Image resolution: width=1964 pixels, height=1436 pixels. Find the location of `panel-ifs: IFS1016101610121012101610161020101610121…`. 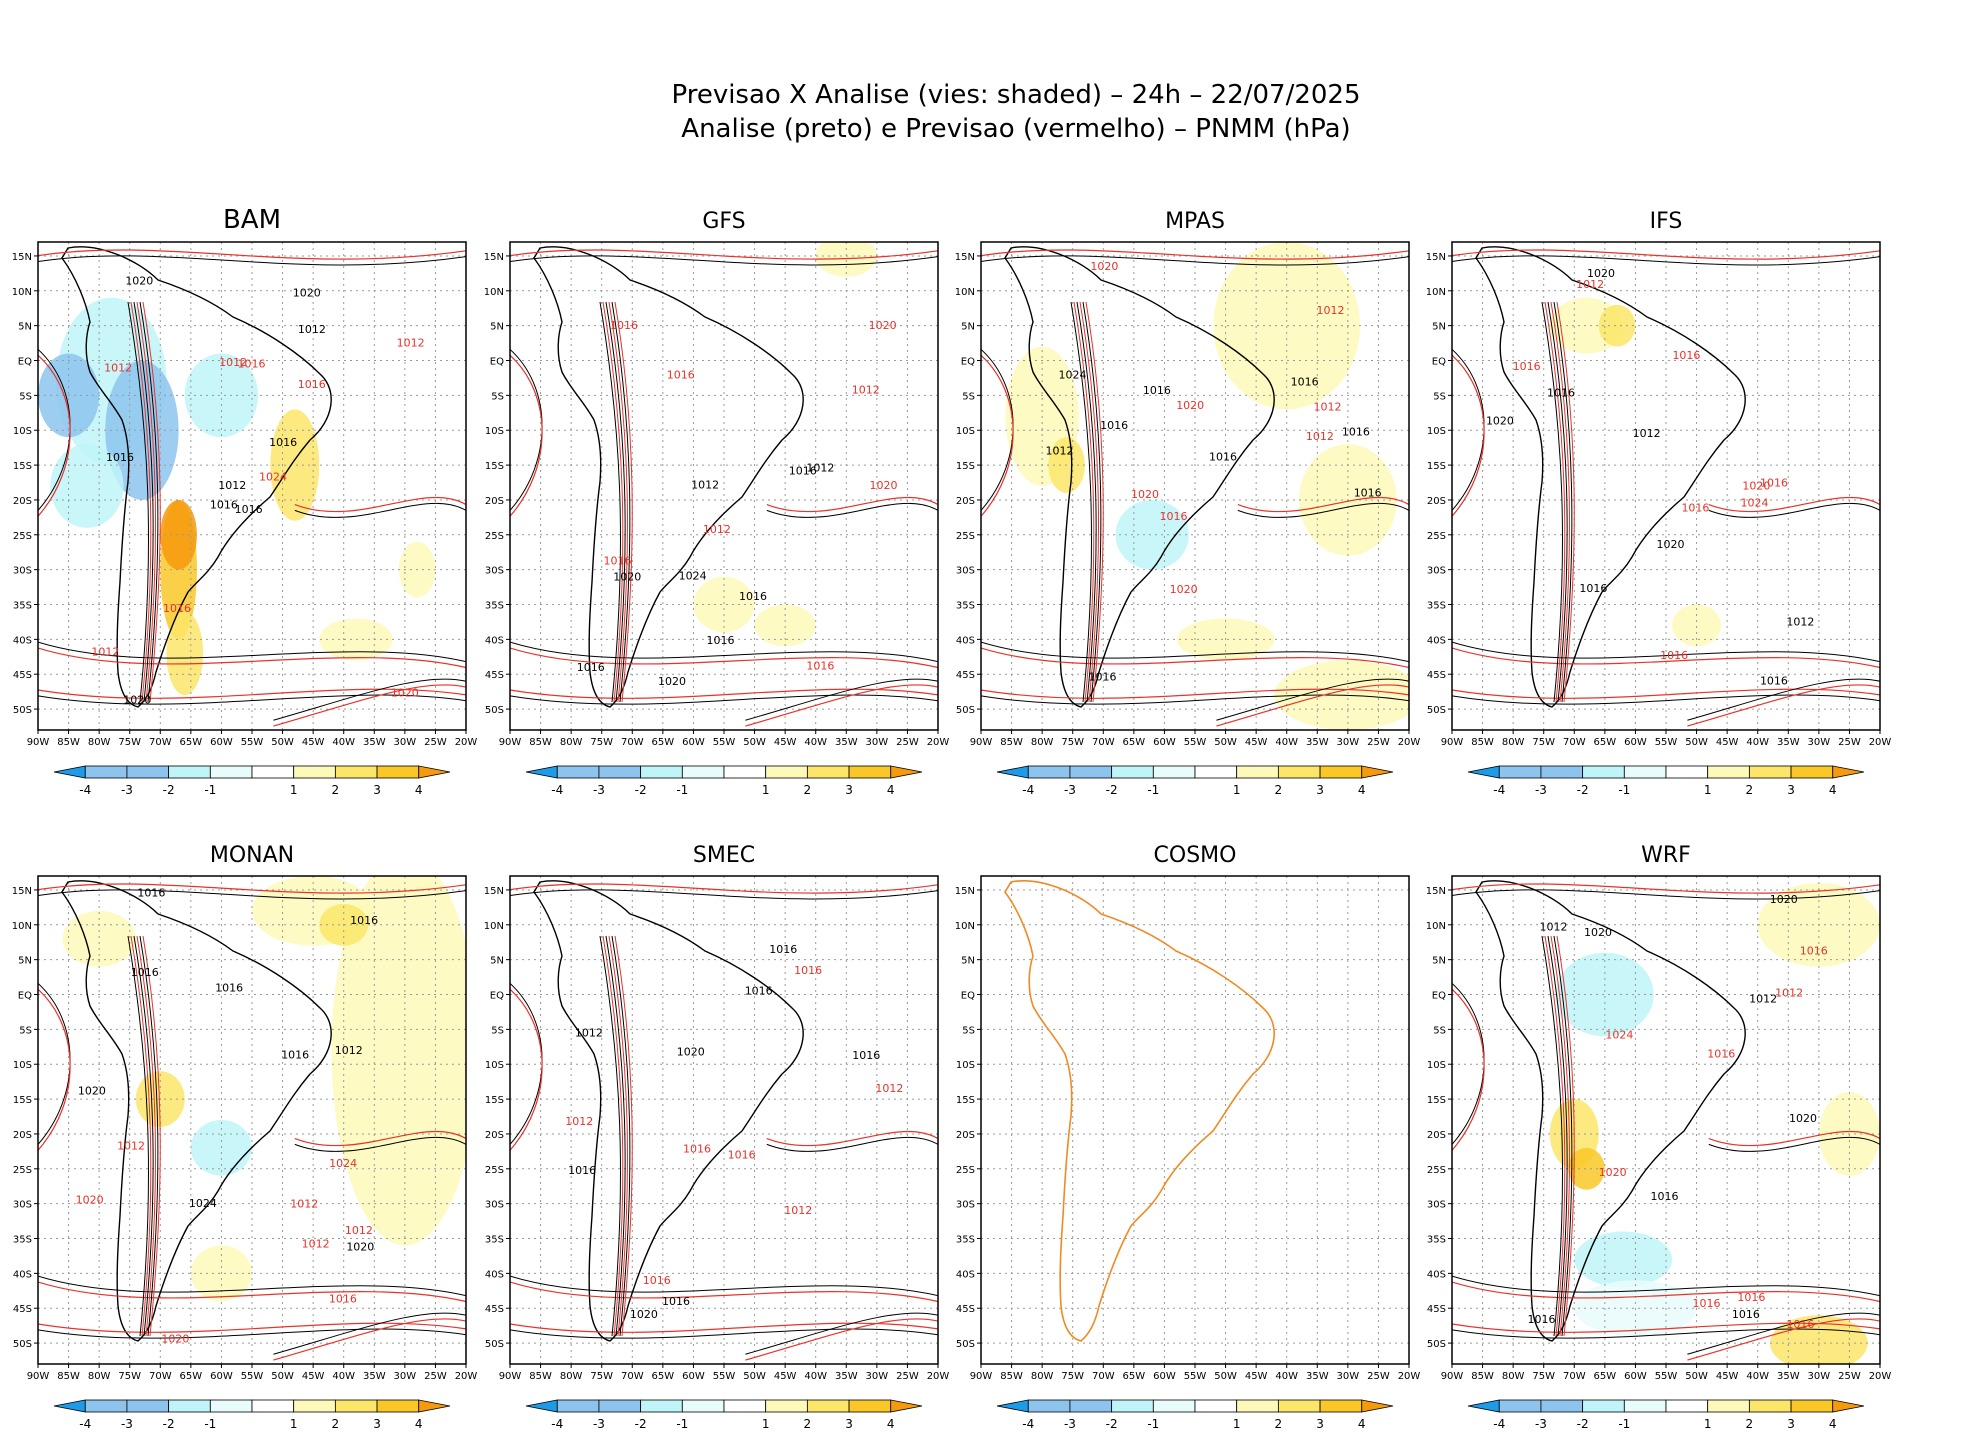

panel-ifs: IFS1016101610121012101610161020101610121… is located at coordinates (1659, 503).